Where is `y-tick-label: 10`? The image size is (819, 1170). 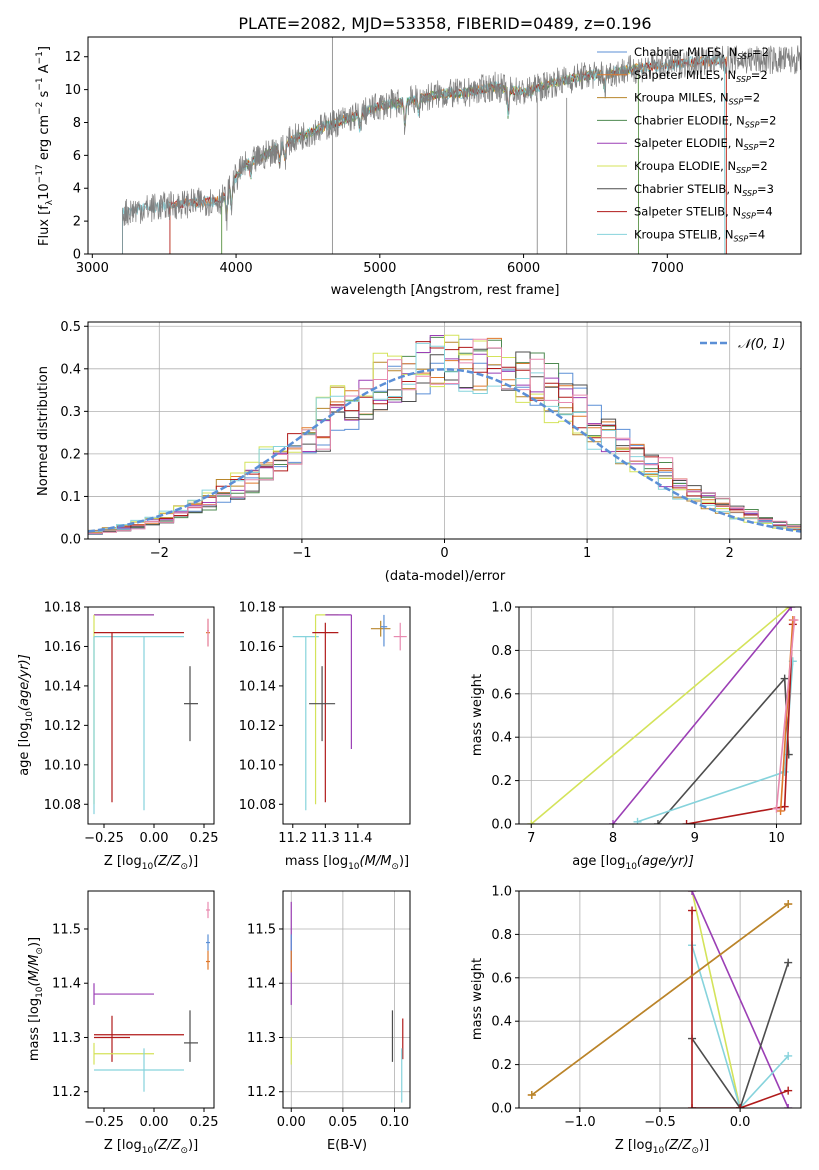
y-tick-label: 10 is located at coordinates (72, 90).